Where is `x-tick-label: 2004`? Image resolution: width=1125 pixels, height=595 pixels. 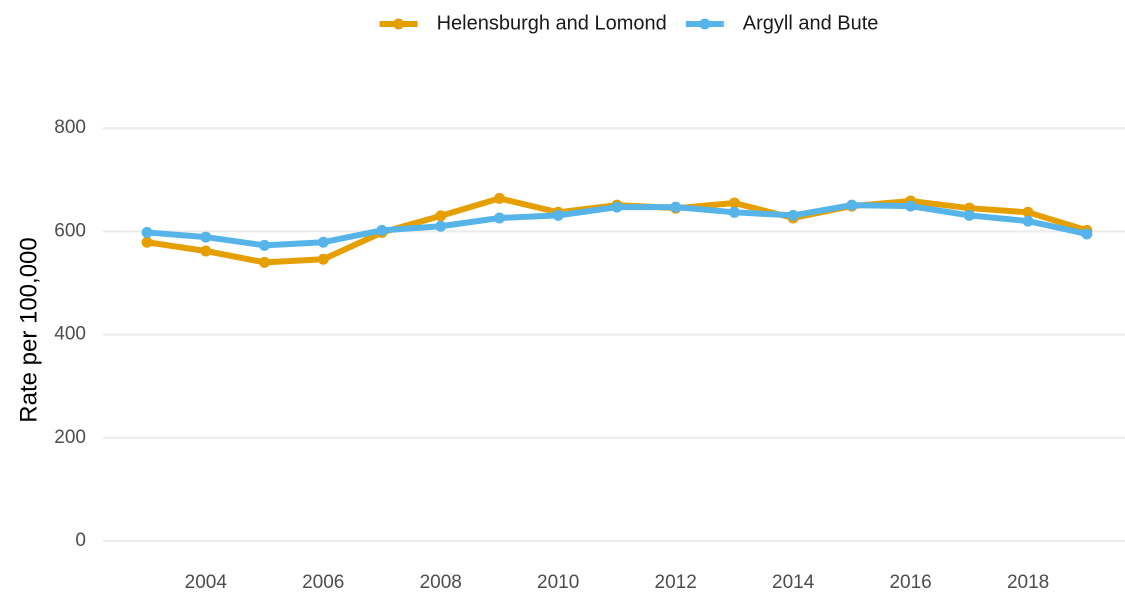
x-tick-label: 2004 is located at coordinates (206, 582).